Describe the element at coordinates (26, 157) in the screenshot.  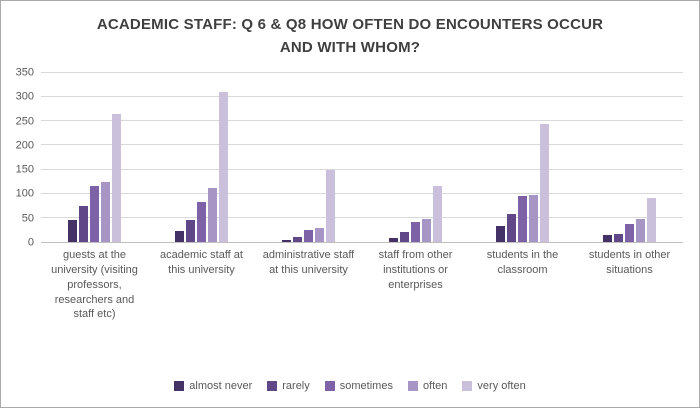
I see `y-axis: 0 50 100 150 200 250 300 350` at that location.